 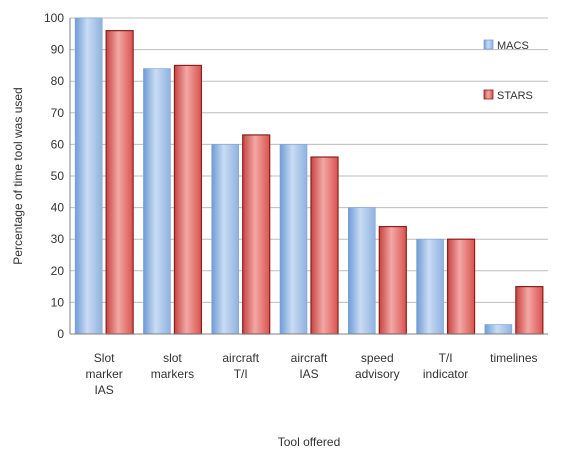 What do you see at coordinates (58, 302) in the screenshot?
I see `y-tick-label: 10` at bounding box center [58, 302].